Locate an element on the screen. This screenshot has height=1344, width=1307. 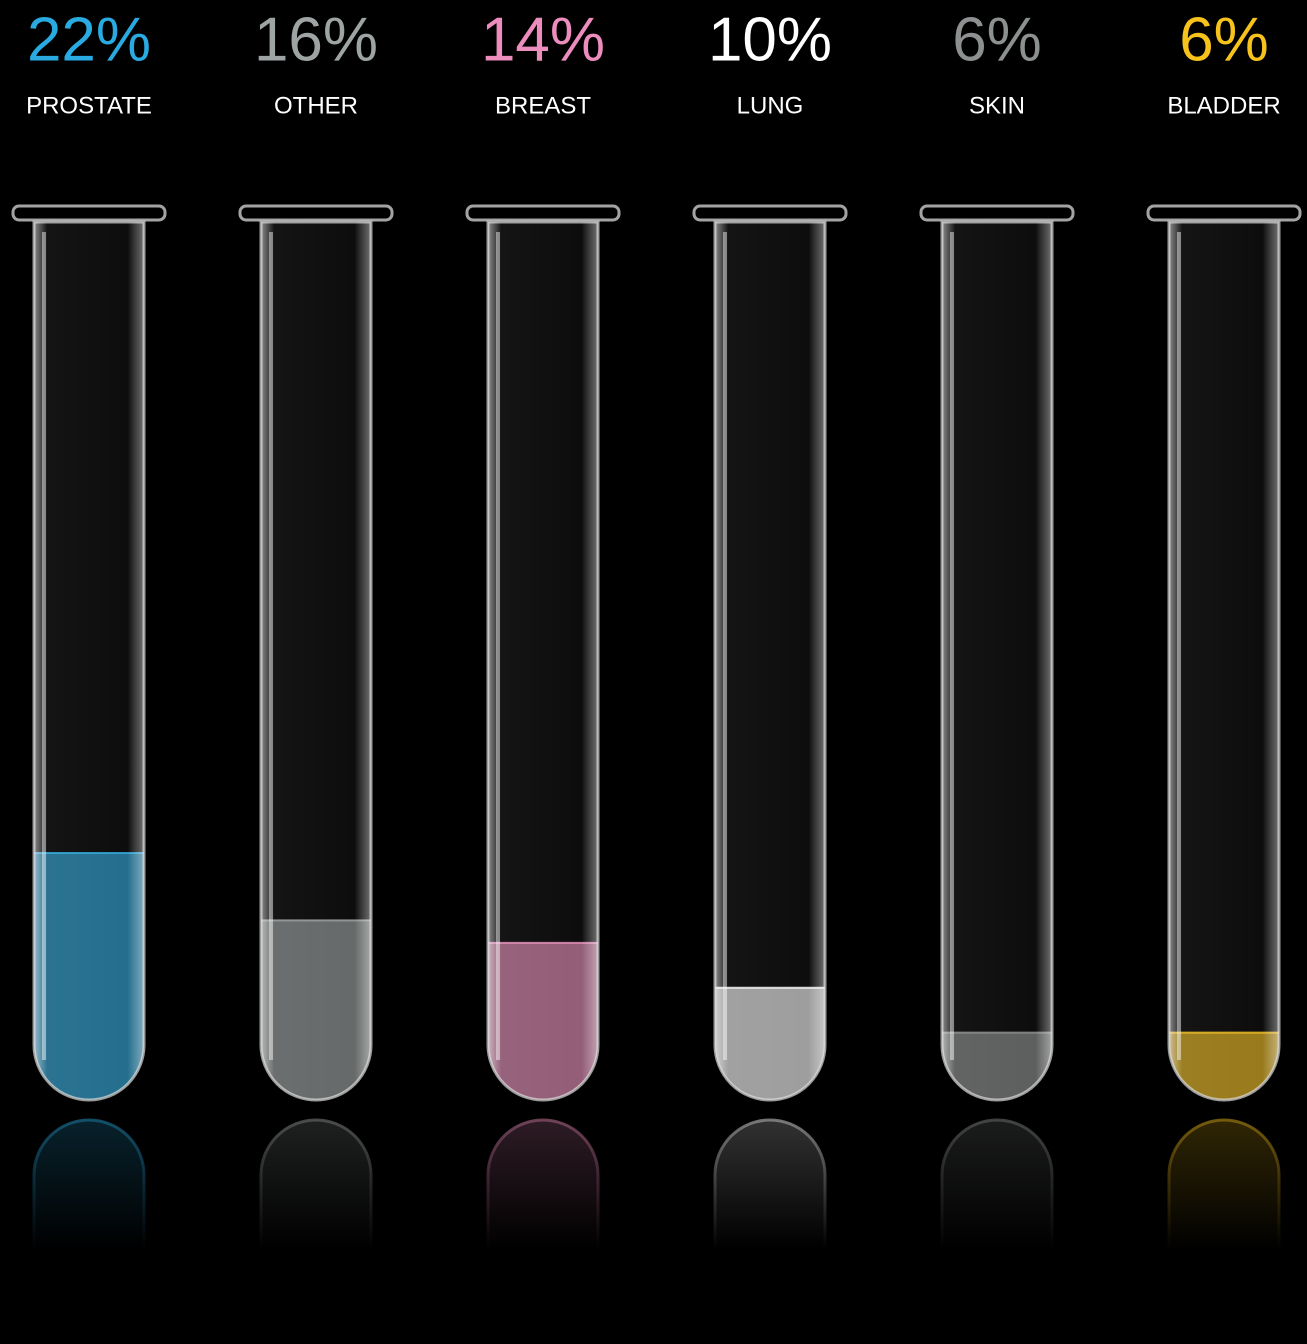
category-label: BLADDER is located at coordinates (1223, 105).